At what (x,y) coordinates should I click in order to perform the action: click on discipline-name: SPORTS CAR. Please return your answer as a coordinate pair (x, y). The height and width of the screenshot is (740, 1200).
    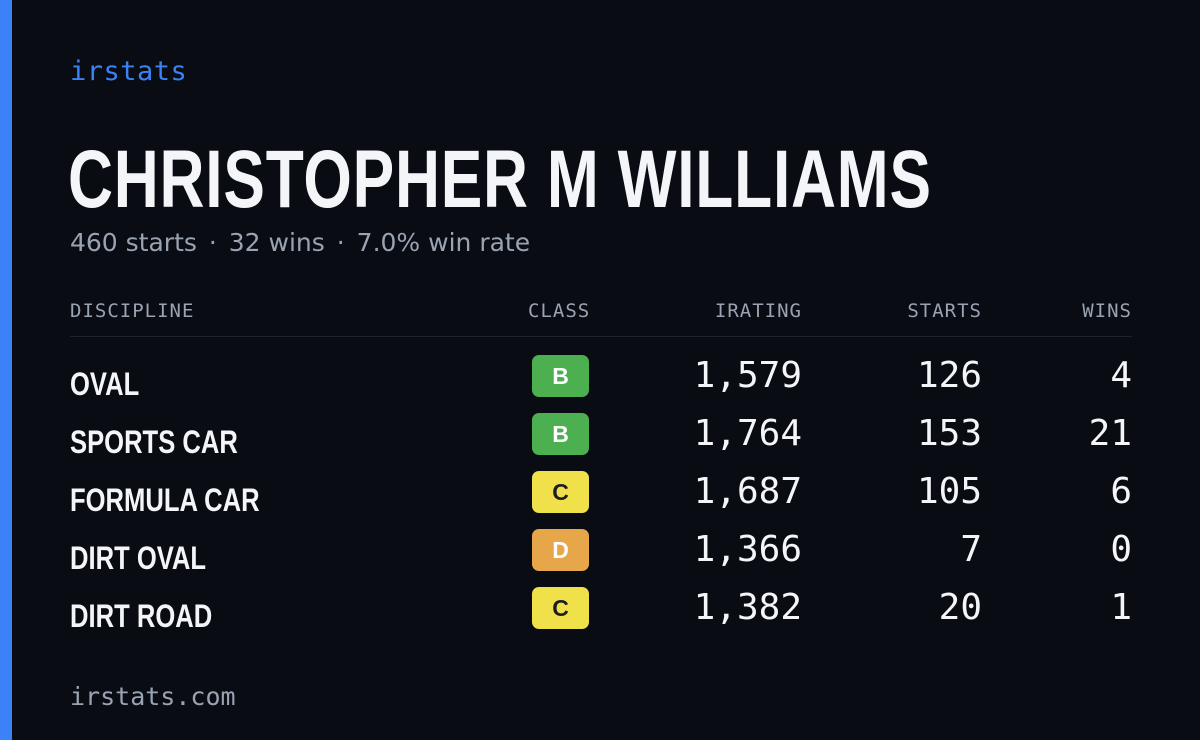
    Looking at the image, I should click on (154, 442).